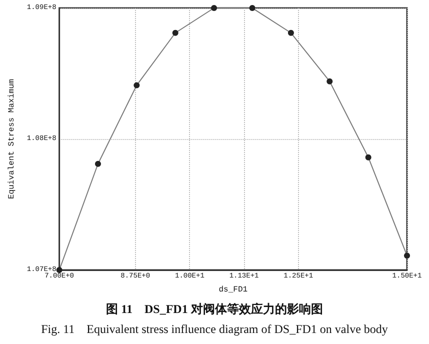 This screenshot has width=429, height=344. Describe the element at coordinates (214, 329) in the screenshot. I see `caption: Fig. 11 Equivalent stress influence diagram of DS_FD1 on valve body` at that location.